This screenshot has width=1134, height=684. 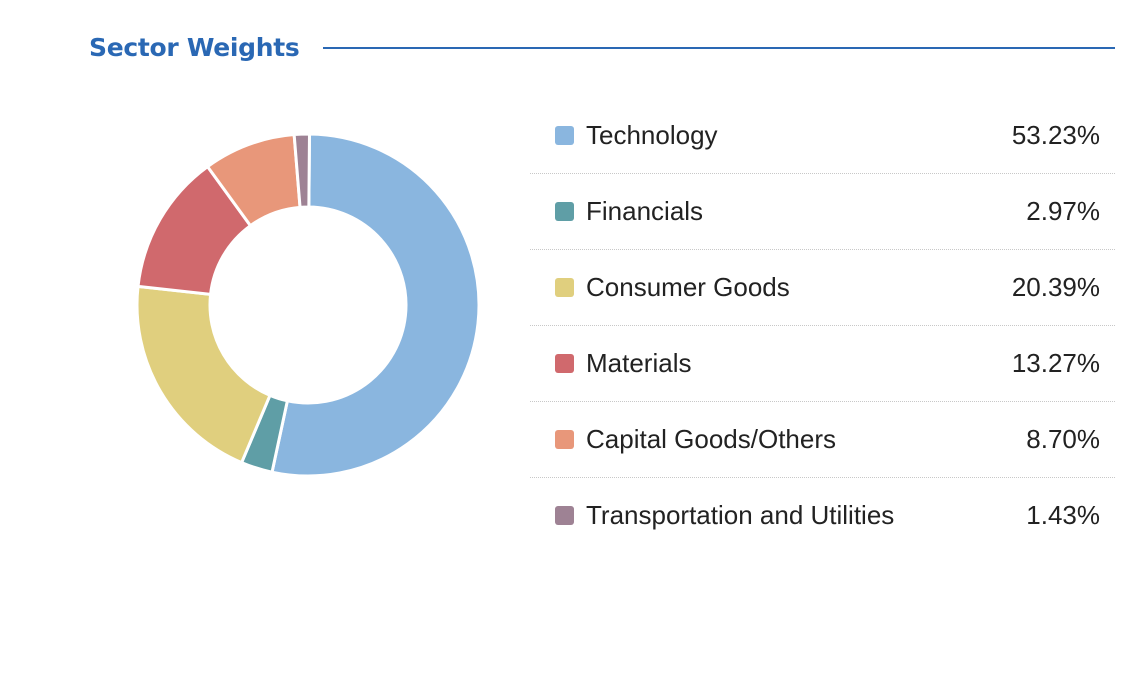 I want to click on legend-label: Materials, so click(x=639, y=363).